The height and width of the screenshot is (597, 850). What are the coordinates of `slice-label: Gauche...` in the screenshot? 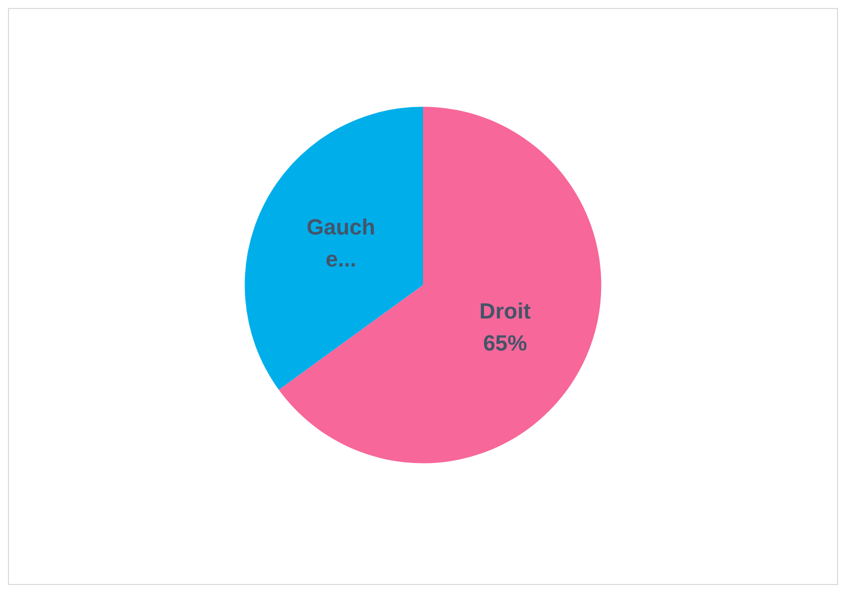 It's located at (341, 243).